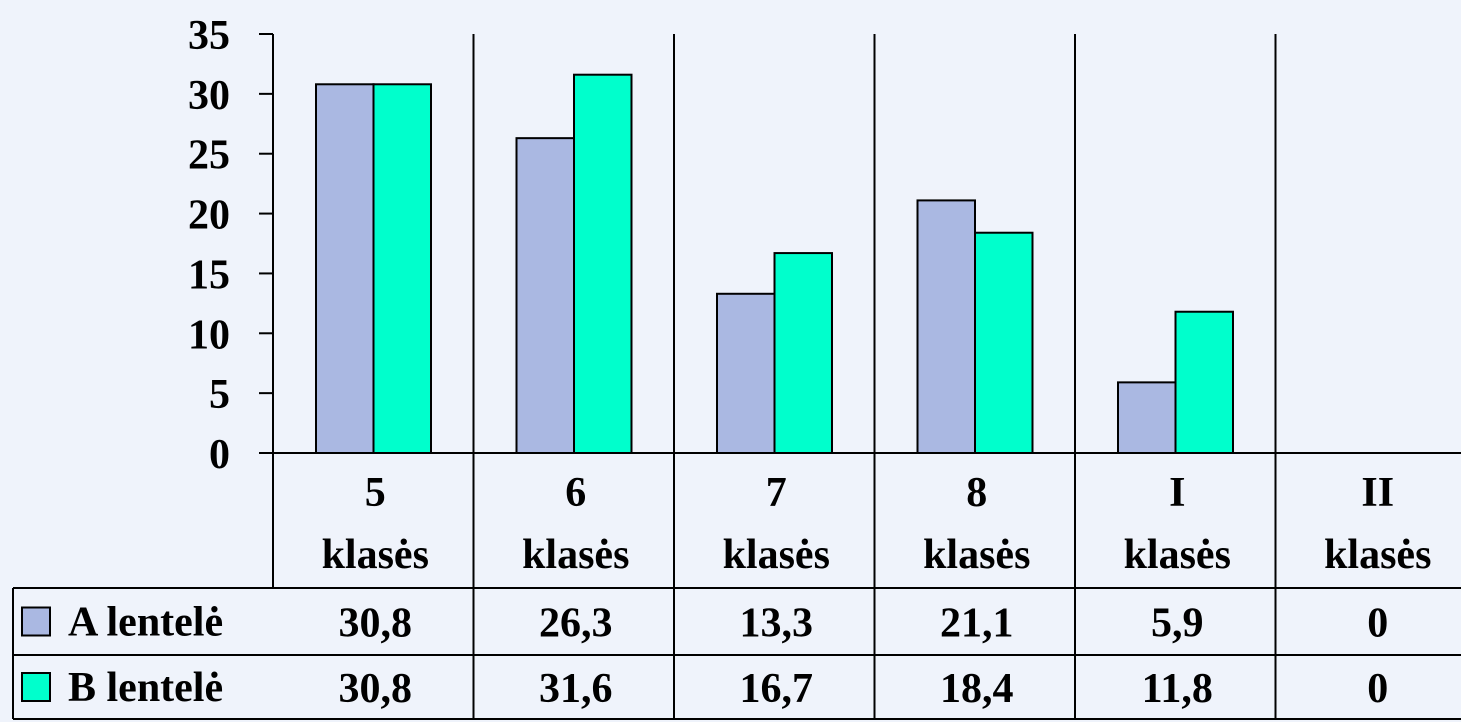 This screenshot has height=722, width=1461. What do you see at coordinates (209, 275) in the screenshot?
I see `y-tick-label-15: 15` at bounding box center [209, 275].